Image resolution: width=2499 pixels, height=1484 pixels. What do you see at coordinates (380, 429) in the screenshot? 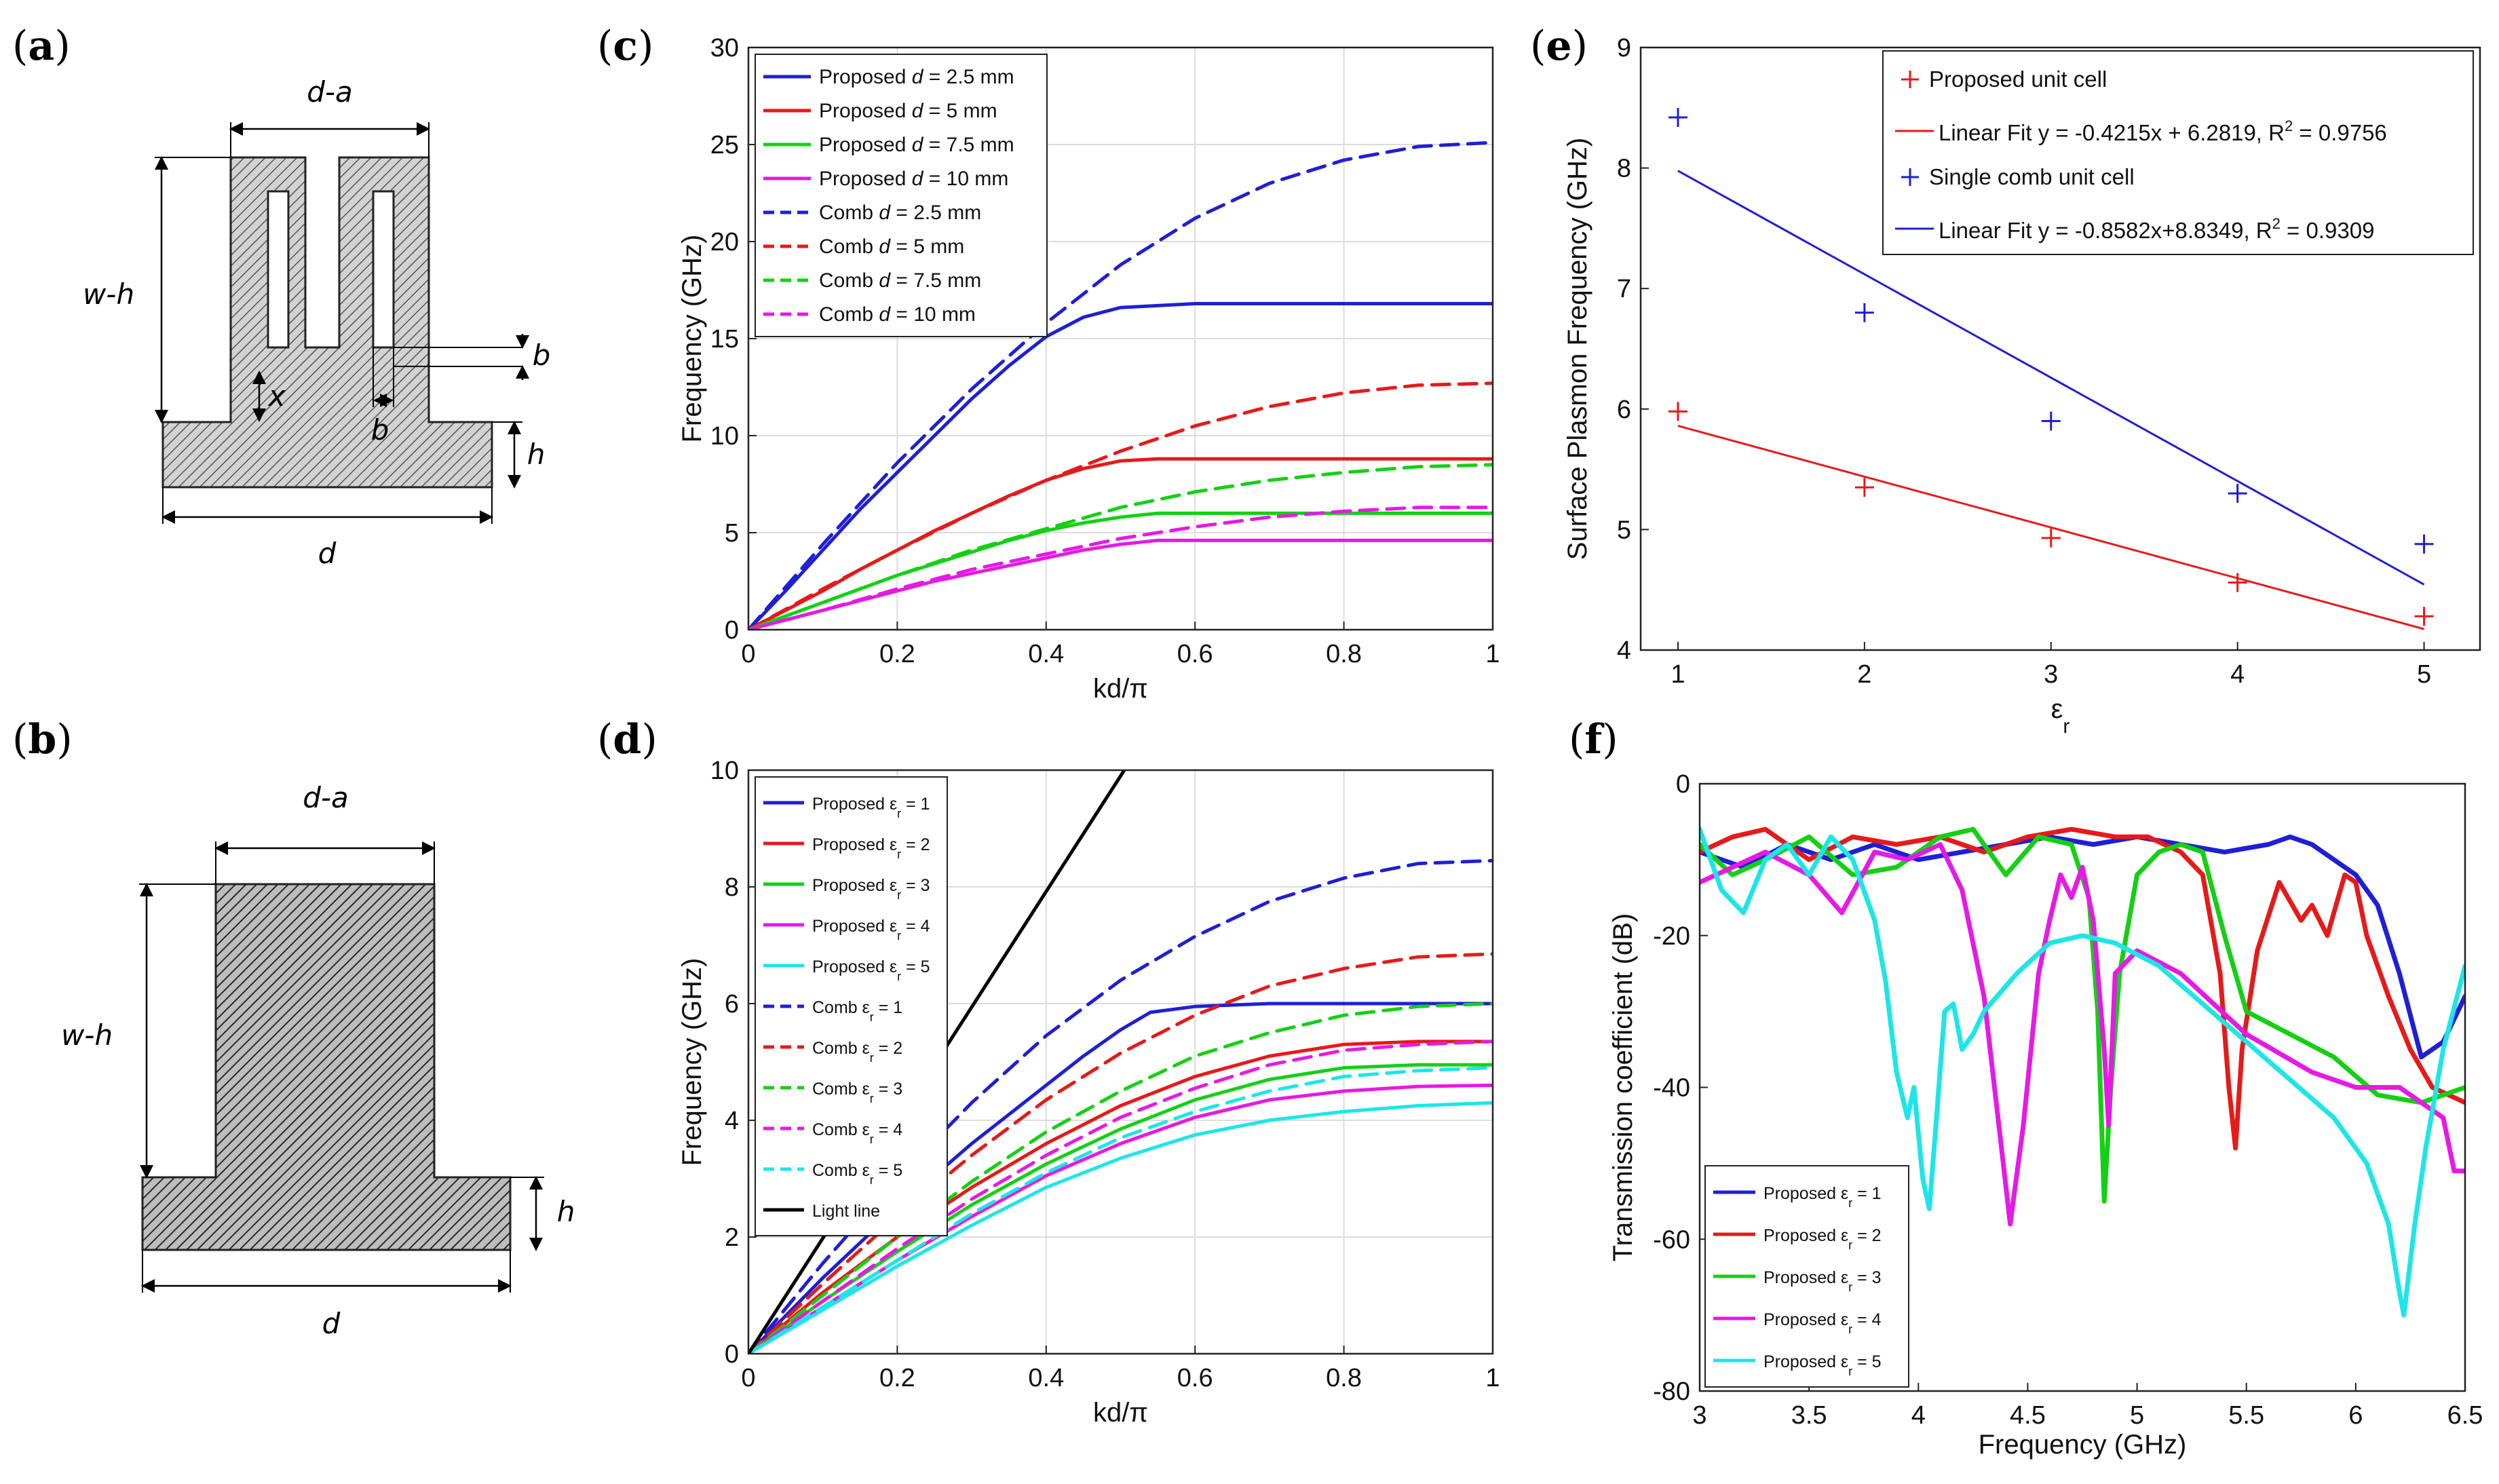
I see `dim-label-gap: b` at bounding box center [380, 429].